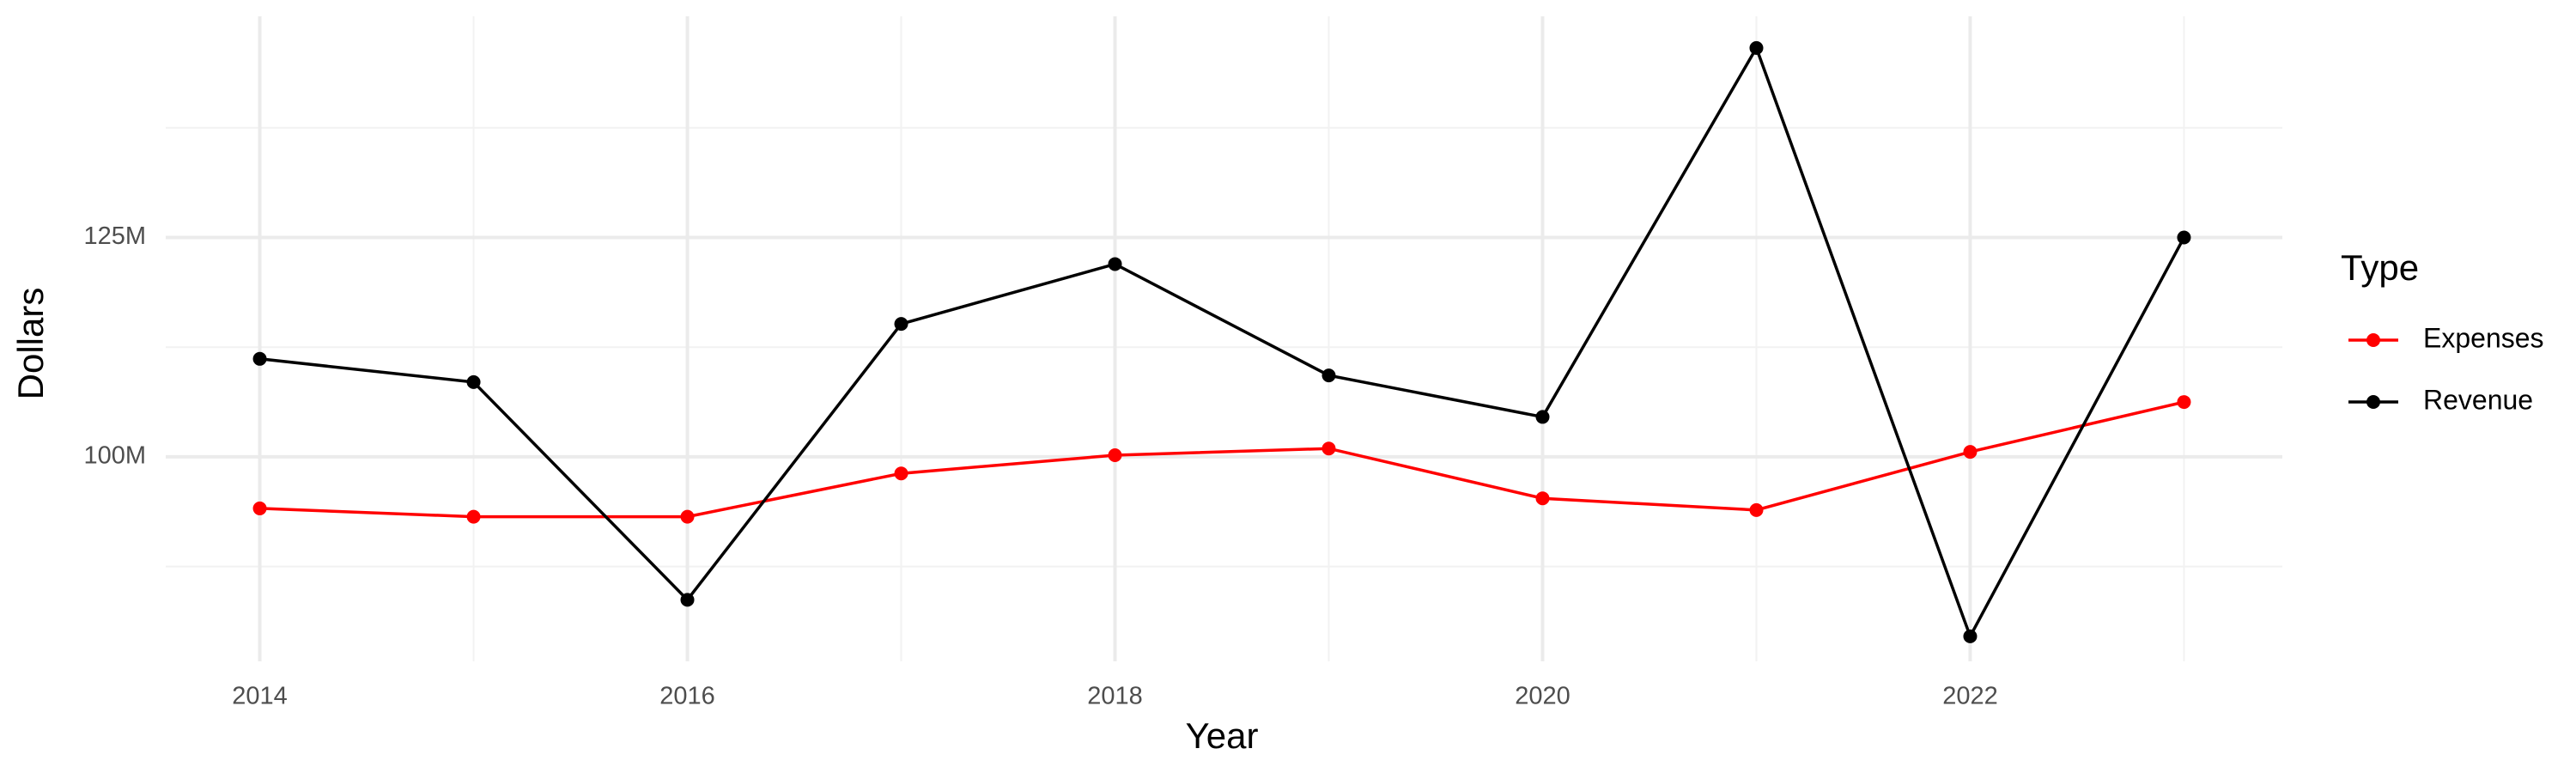  What do you see at coordinates (2380, 267) in the screenshot?
I see `legend-title: Type` at bounding box center [2380, 267].